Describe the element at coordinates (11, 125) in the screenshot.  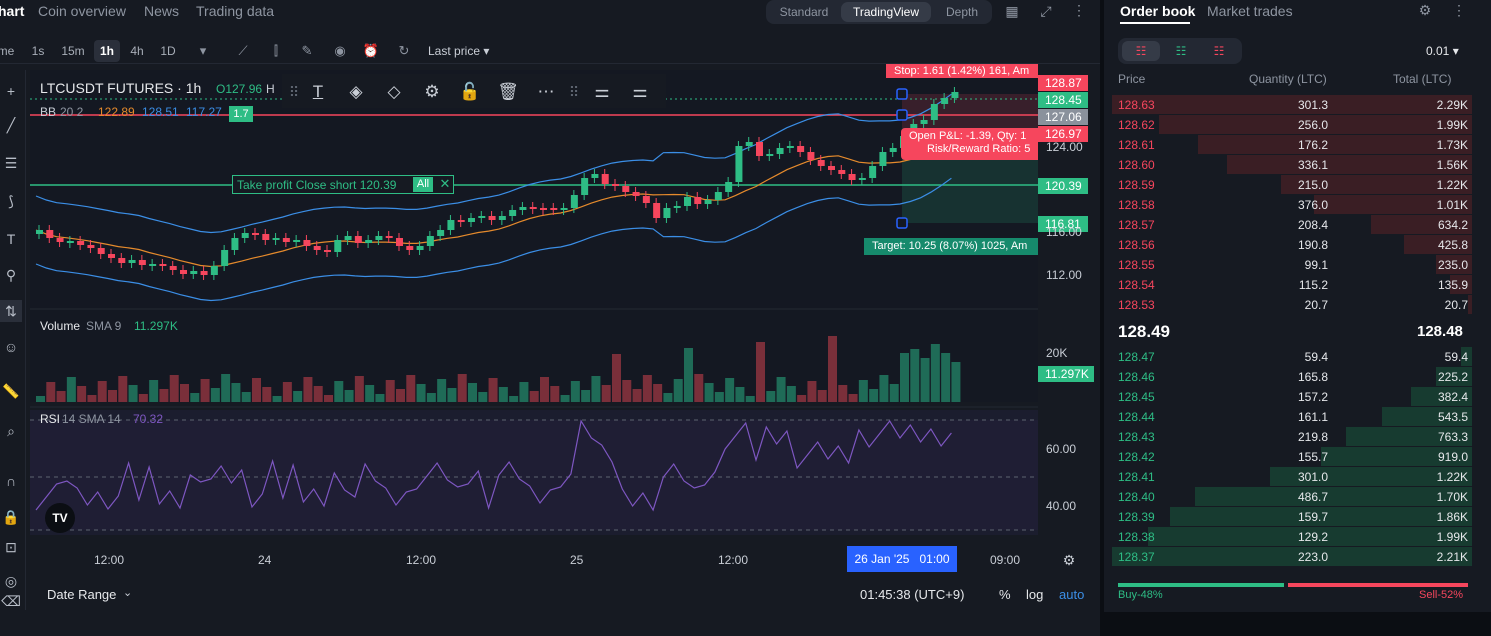
I see `trendline-icon: ╱` at that location.